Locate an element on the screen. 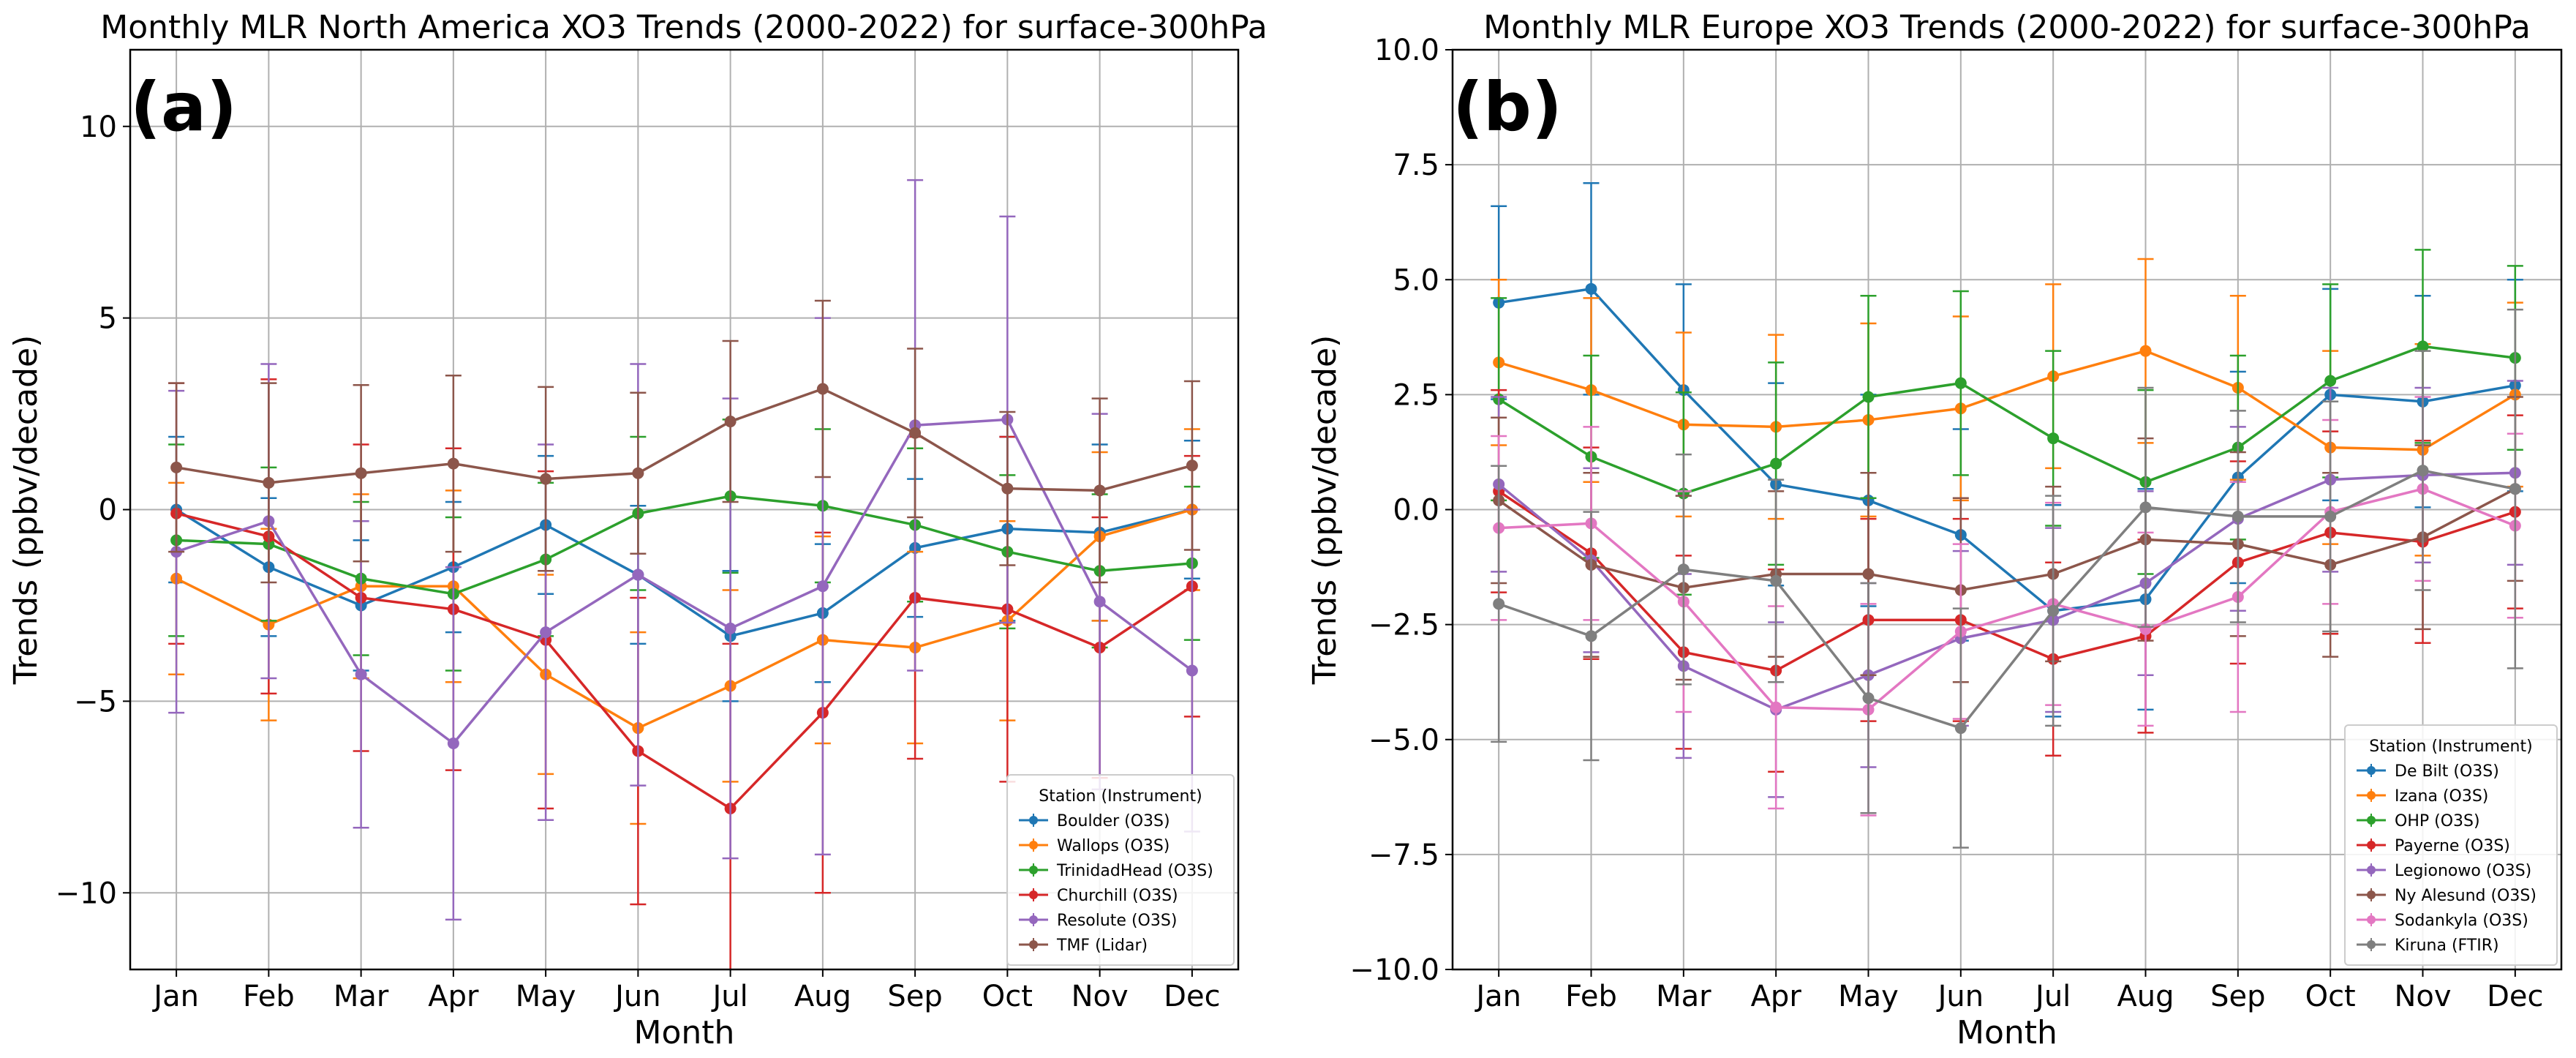 The image size is (2576, 1058). series-trinidadhead-o3s is located at coordinates (684, 545).